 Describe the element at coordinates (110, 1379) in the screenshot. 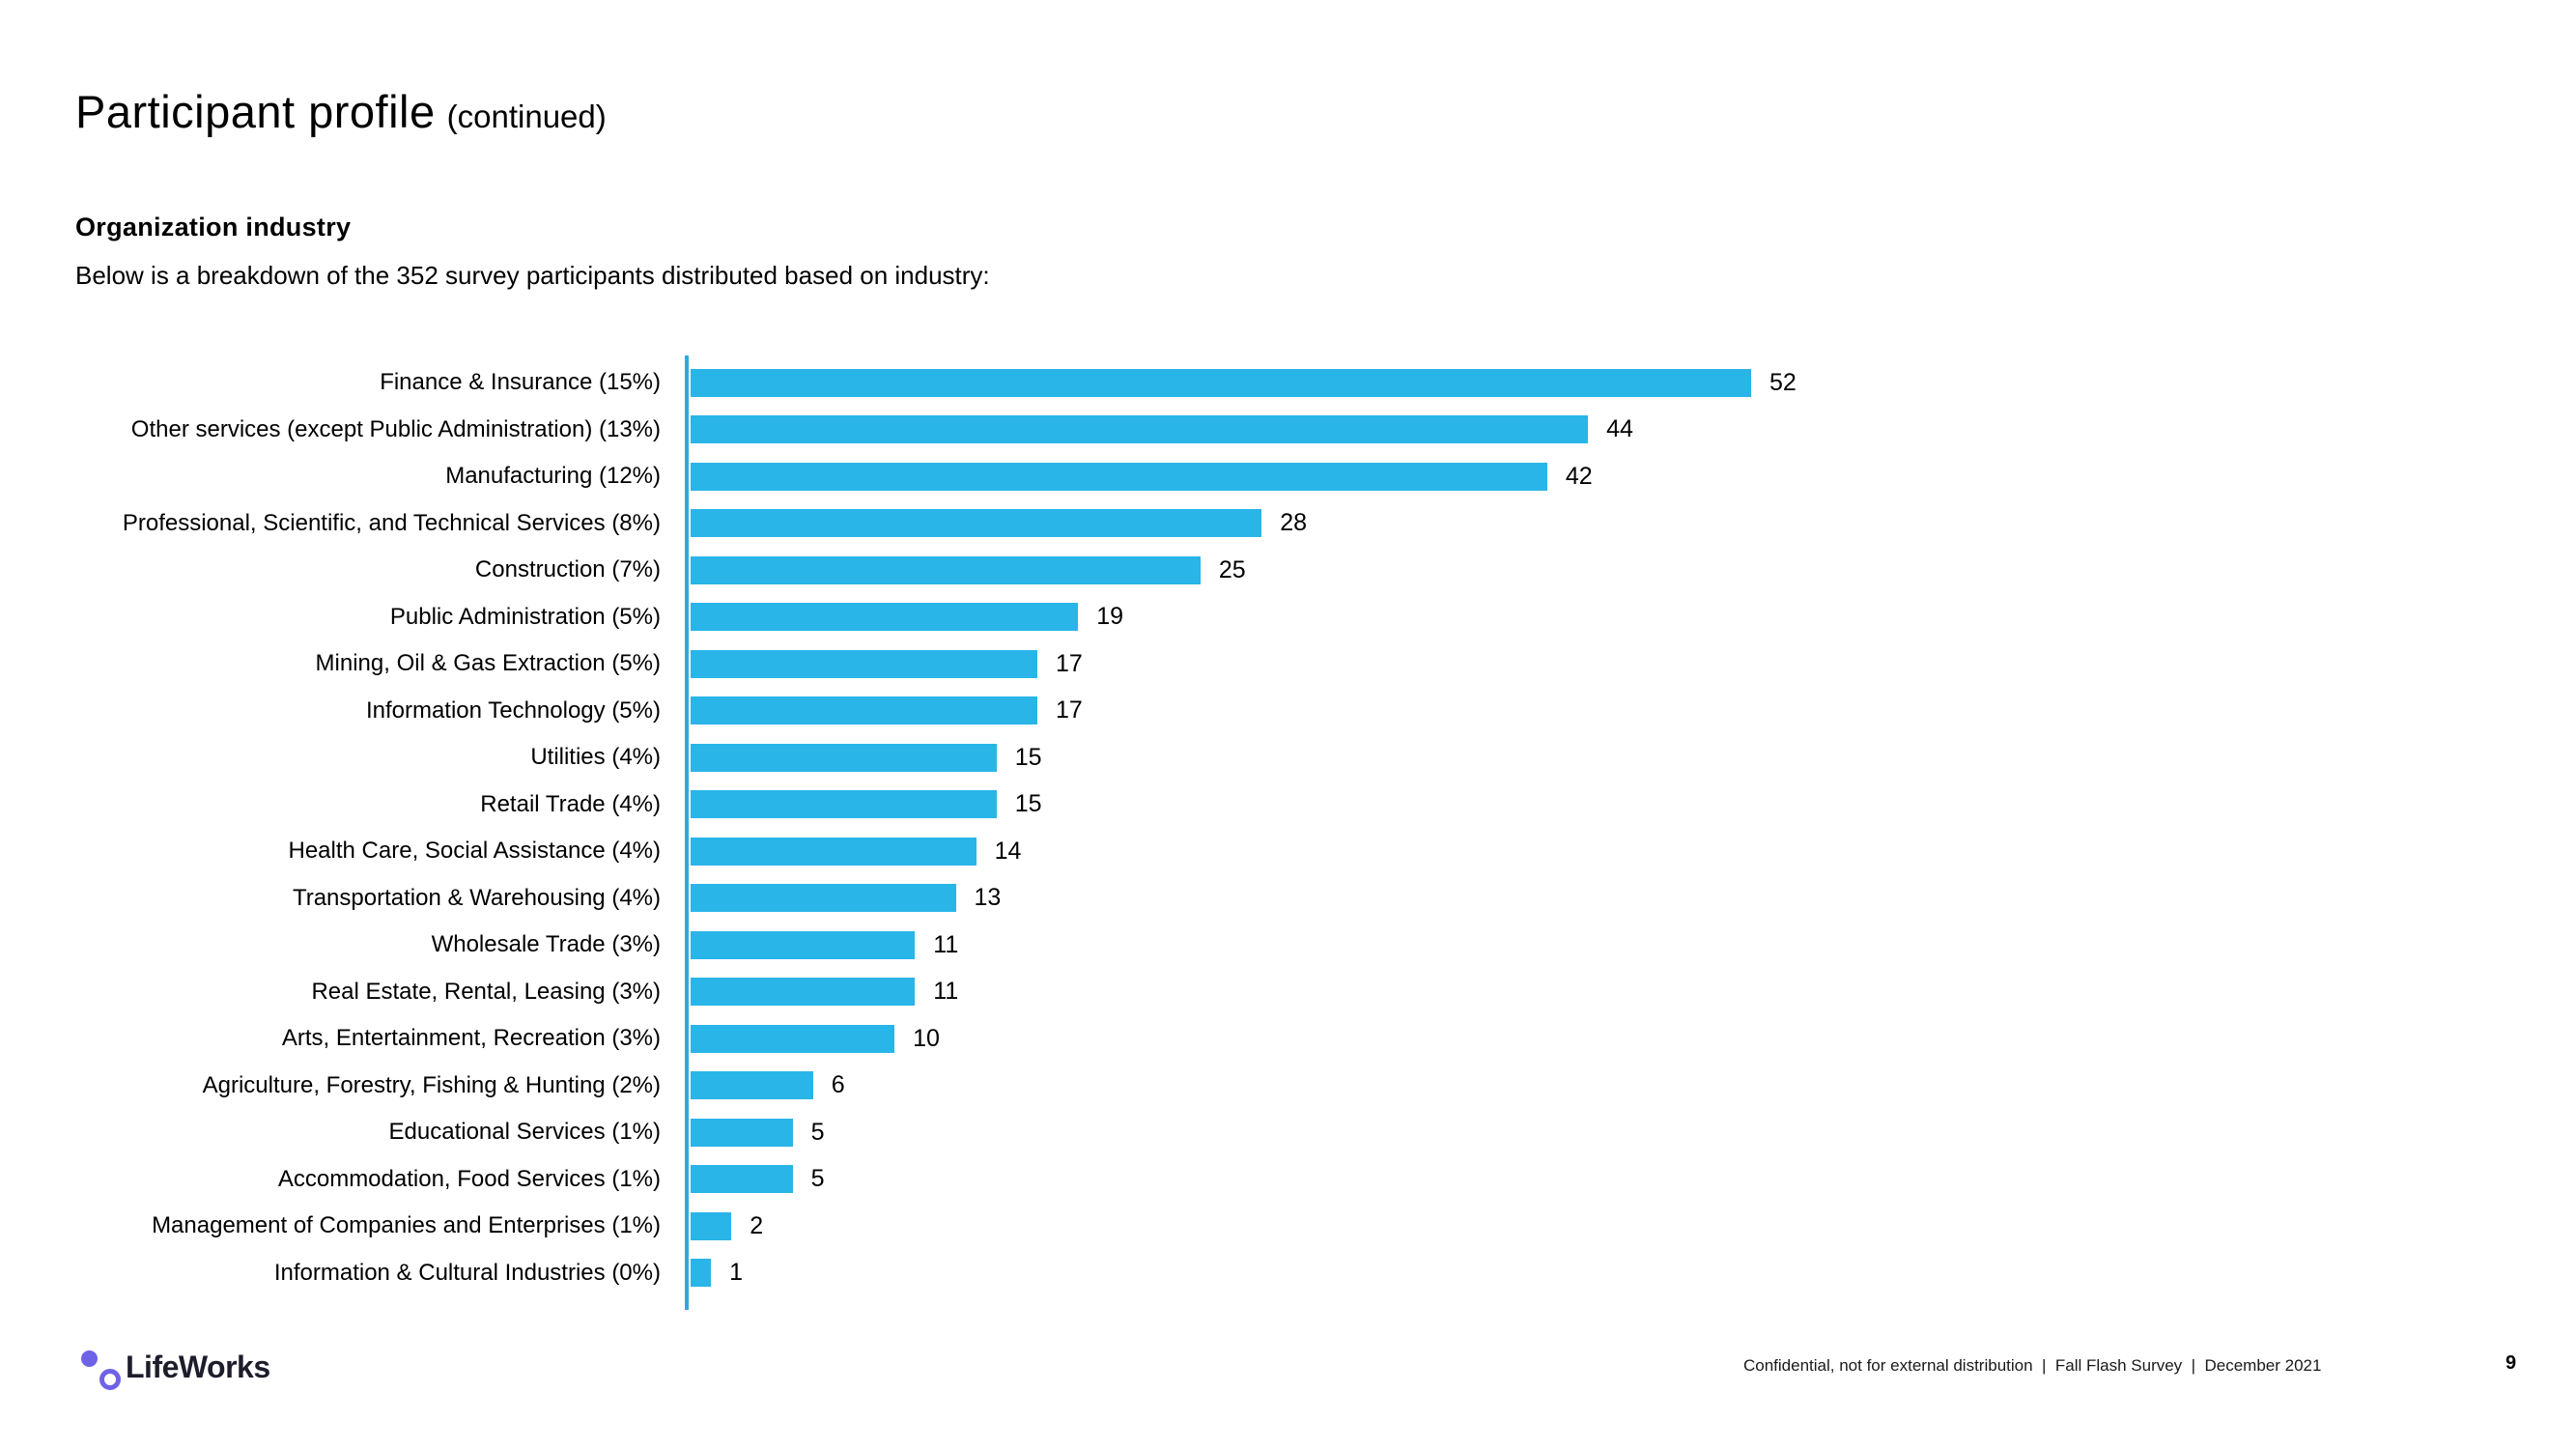

I see `logo-ring-icon` at that location.